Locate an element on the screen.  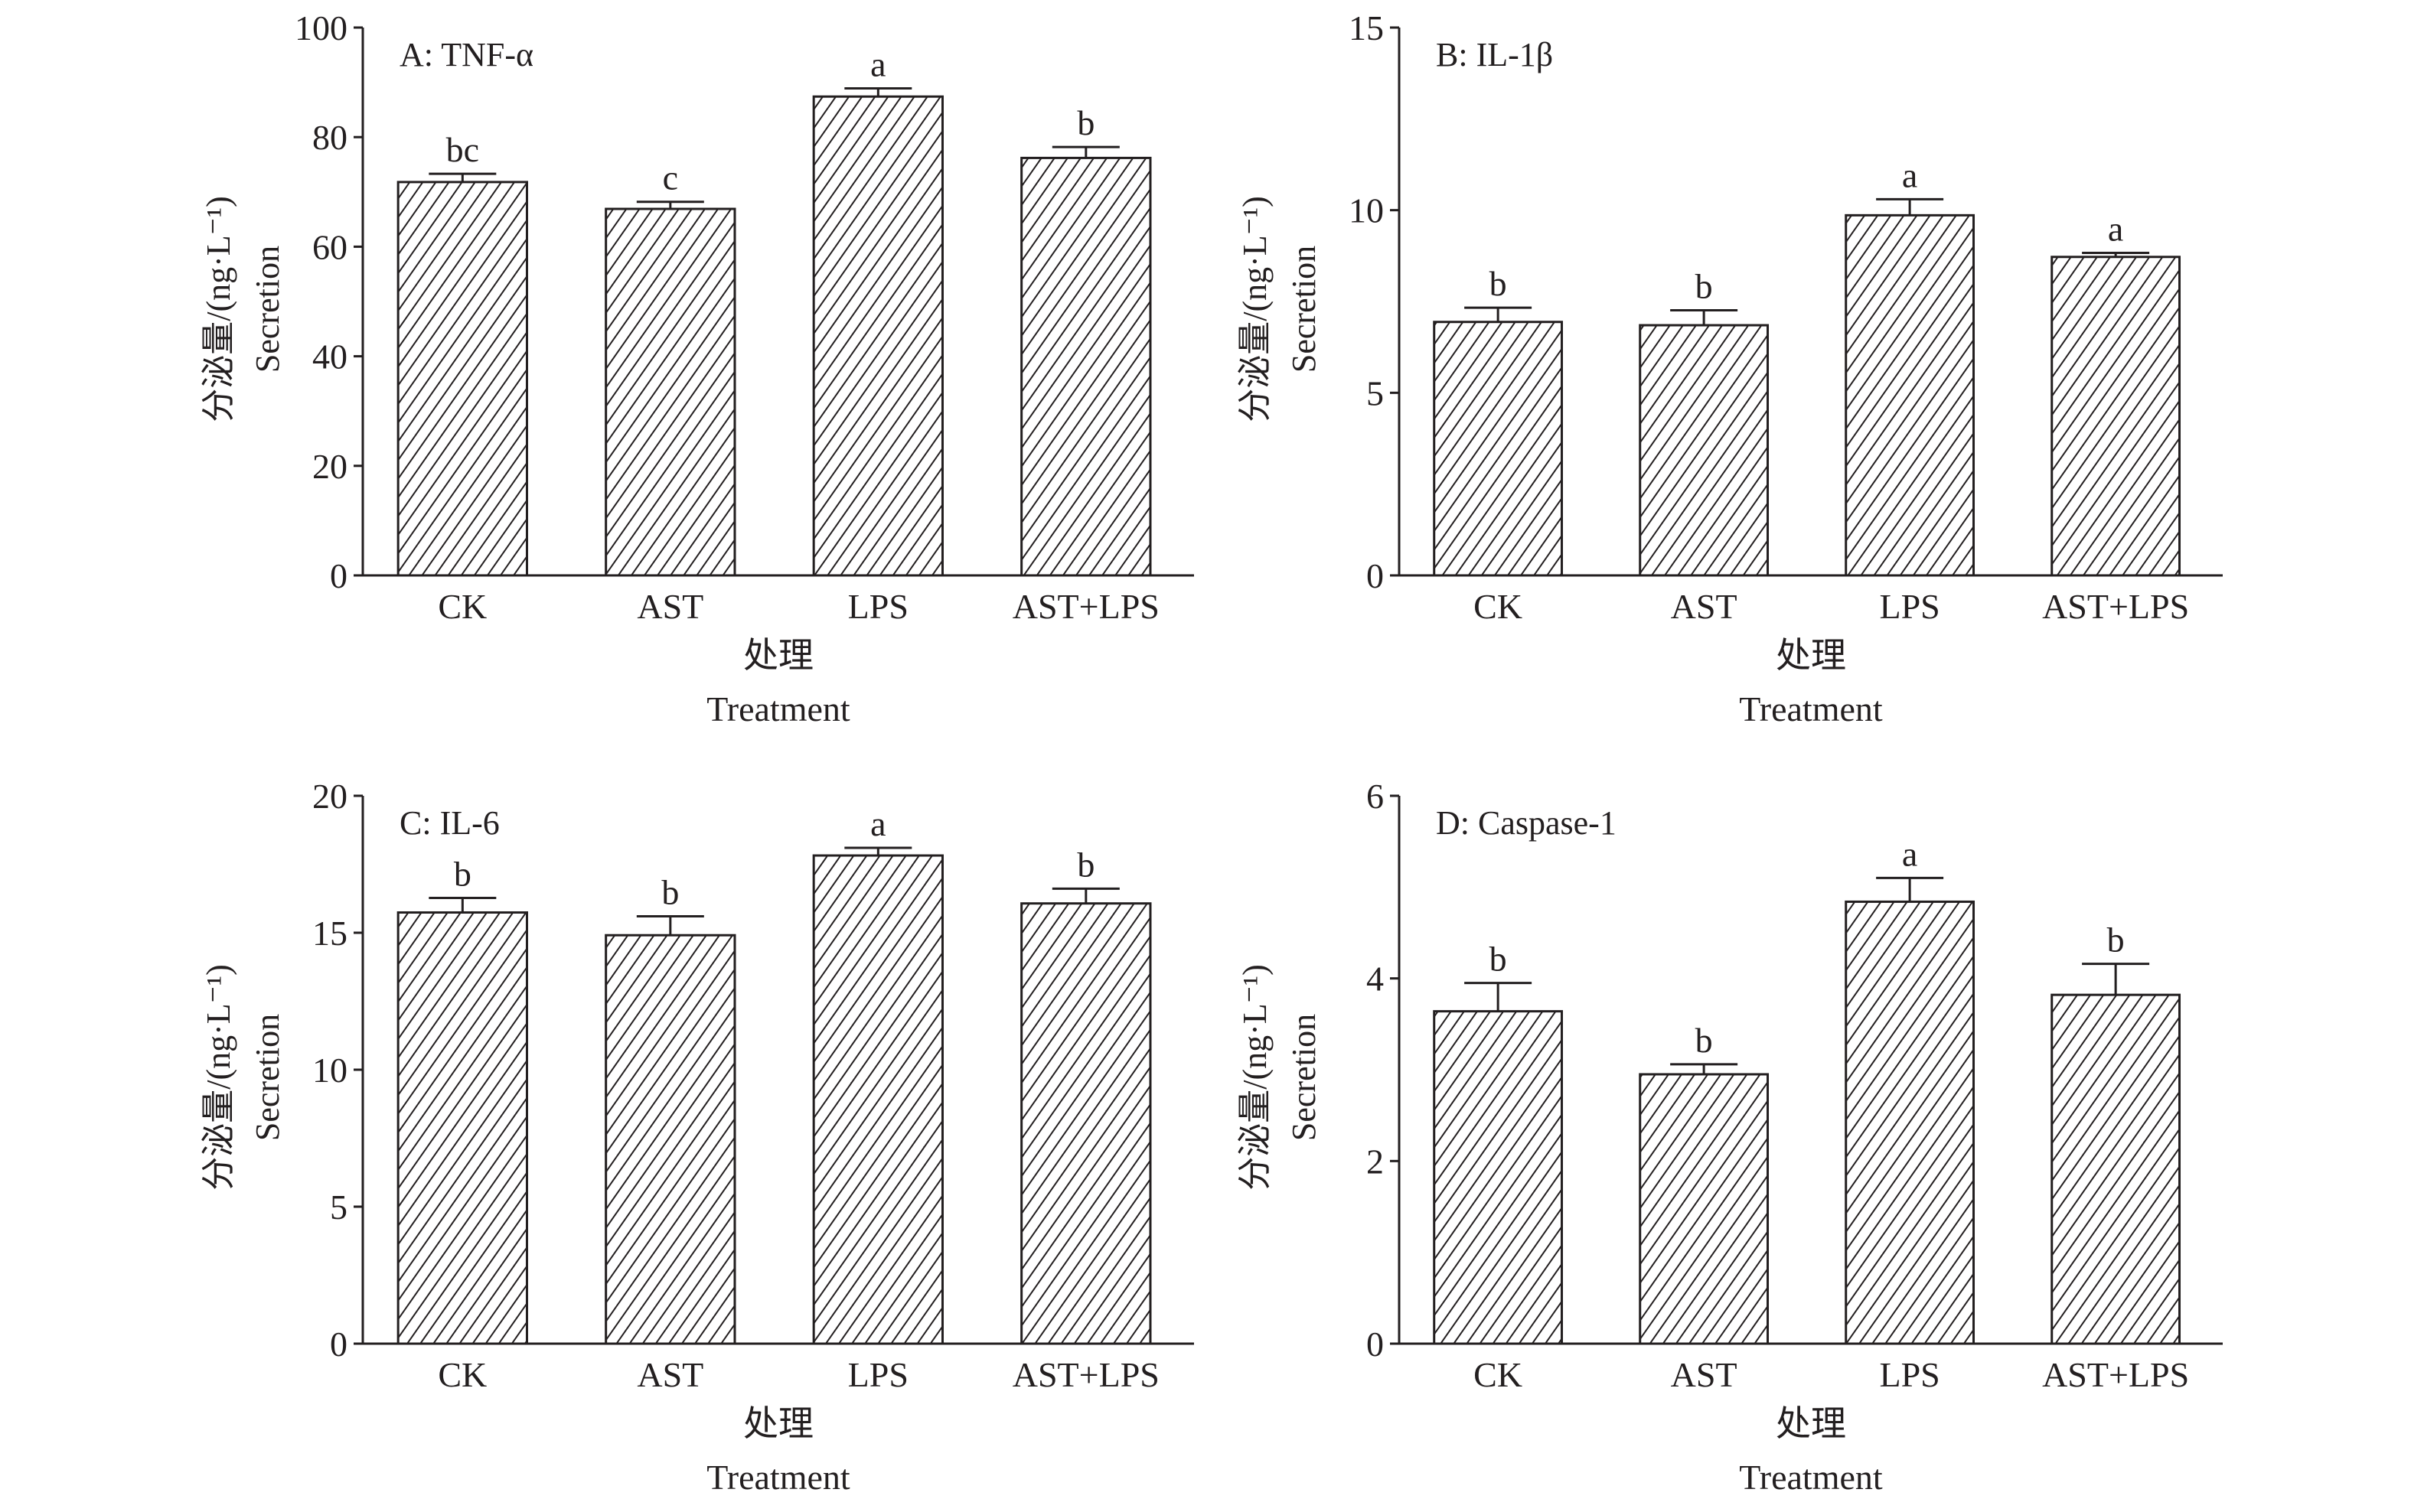
panel-title: A: TNF-α is located at coordinates (467, 55).